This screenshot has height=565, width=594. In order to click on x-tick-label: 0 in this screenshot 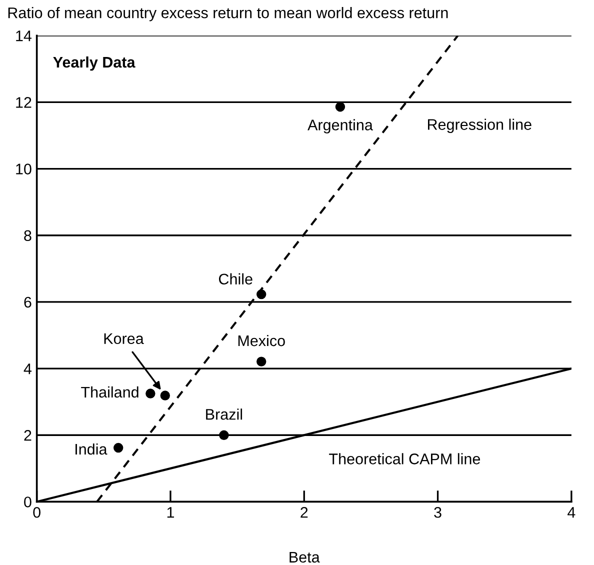, I will do `click(36, 512)`.